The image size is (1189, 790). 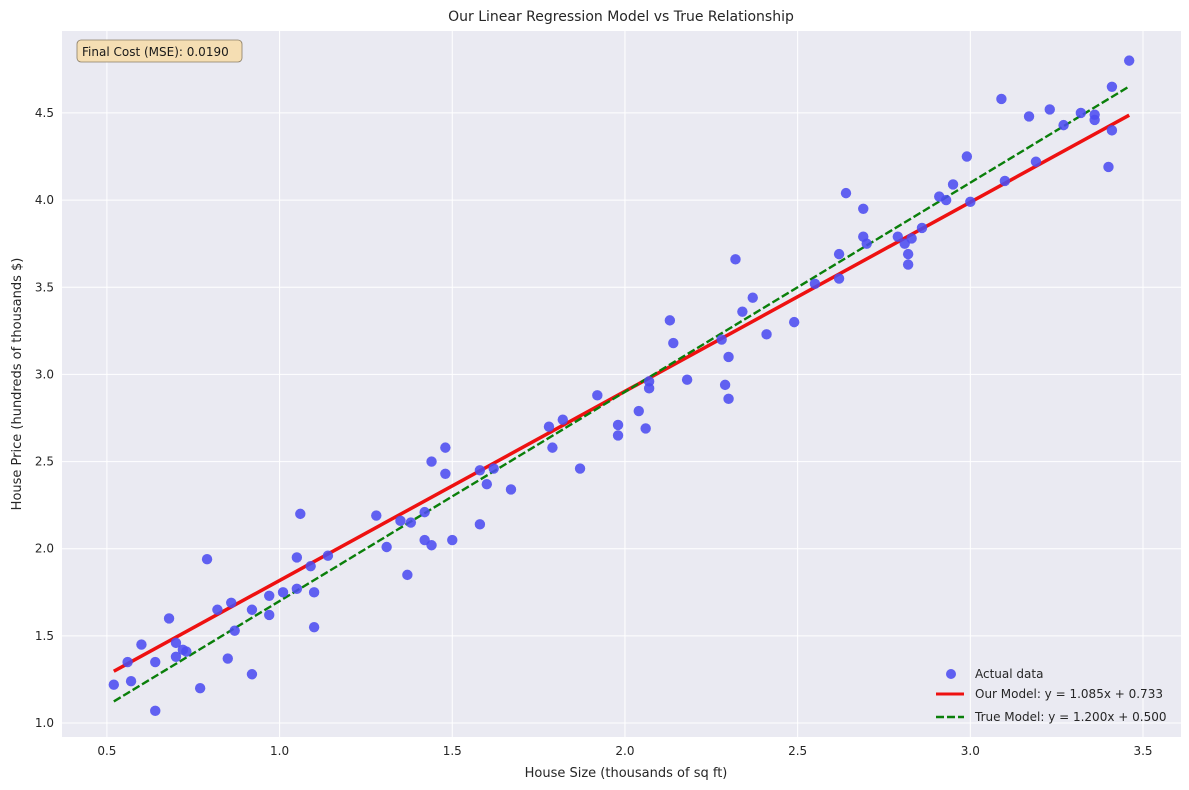 I want to click on y-tick-label: 3.5, so click(x=44, y=287).